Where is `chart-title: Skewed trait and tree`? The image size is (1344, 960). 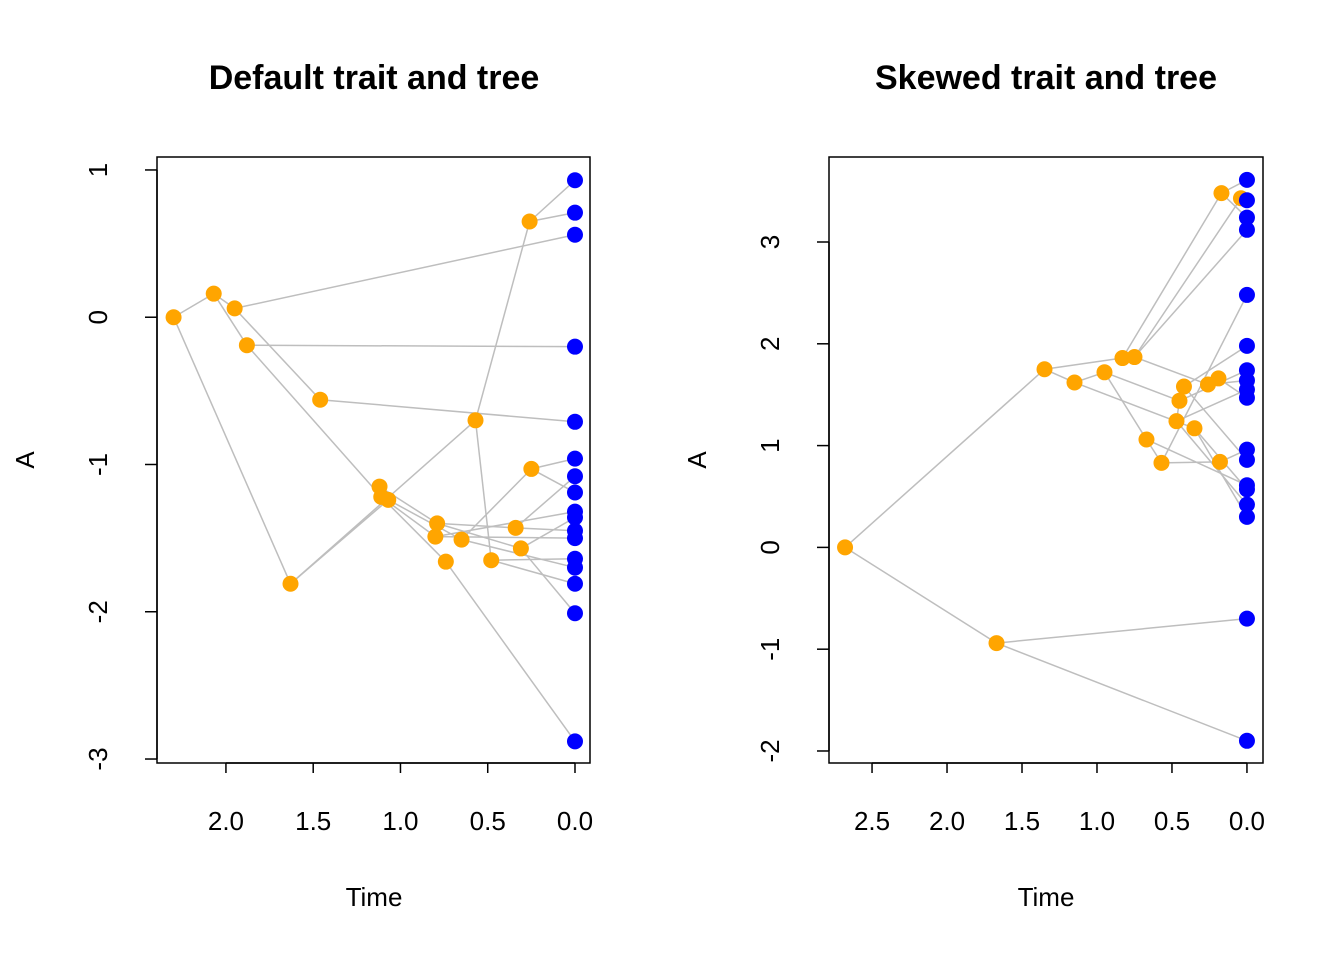 chart-title: Skewed trait and tree is located at coordinates (1046, 78).